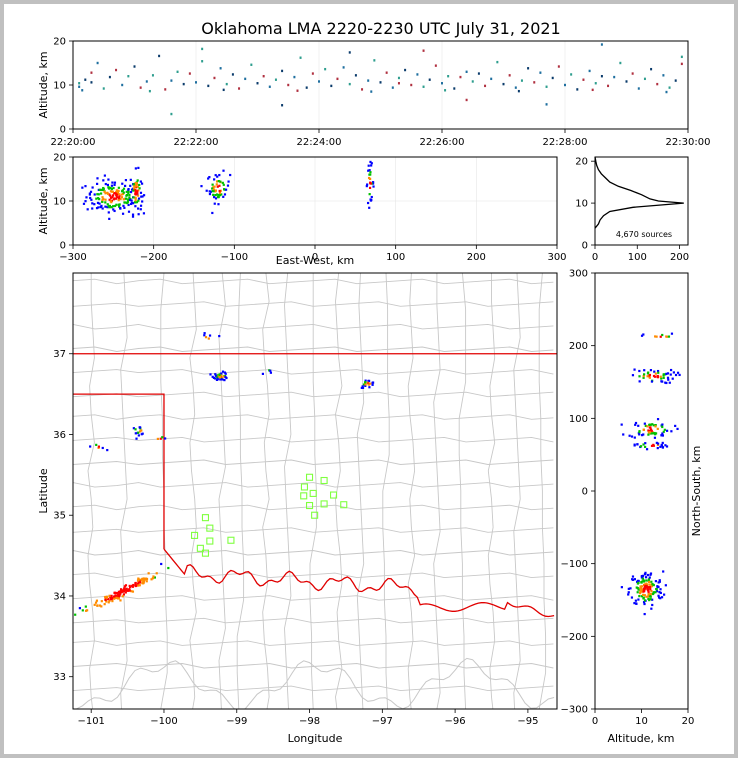 The width and height of the screenshot is (738, 758). Describe the element at coordinates (640, 738) in the screenshot. I see `north-south-xlabel: Altitude, km` at that location.